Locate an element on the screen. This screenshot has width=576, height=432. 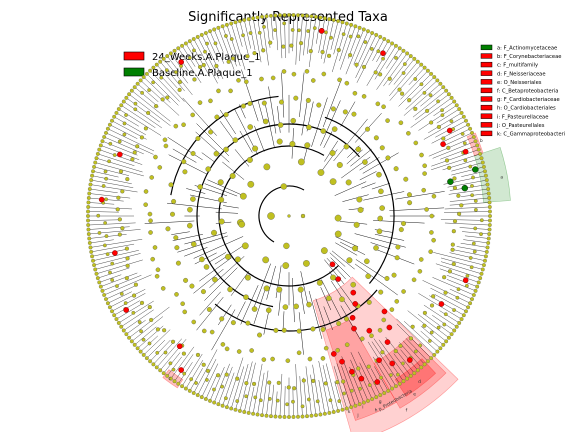
taxa-legend-swatch-a is located at coordinates (486, 47).